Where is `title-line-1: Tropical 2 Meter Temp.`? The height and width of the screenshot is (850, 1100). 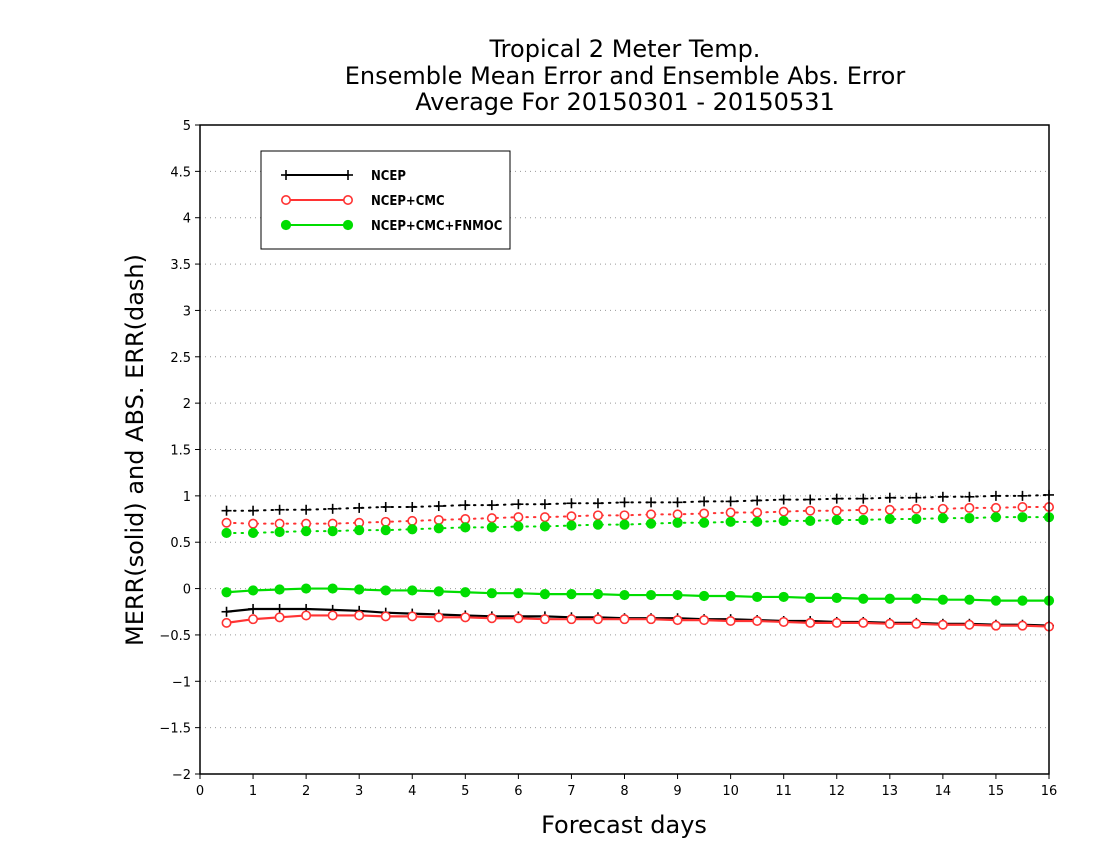
title-line-1: Tropical 2 Meter Temp. is located at coordinates (625, 49).